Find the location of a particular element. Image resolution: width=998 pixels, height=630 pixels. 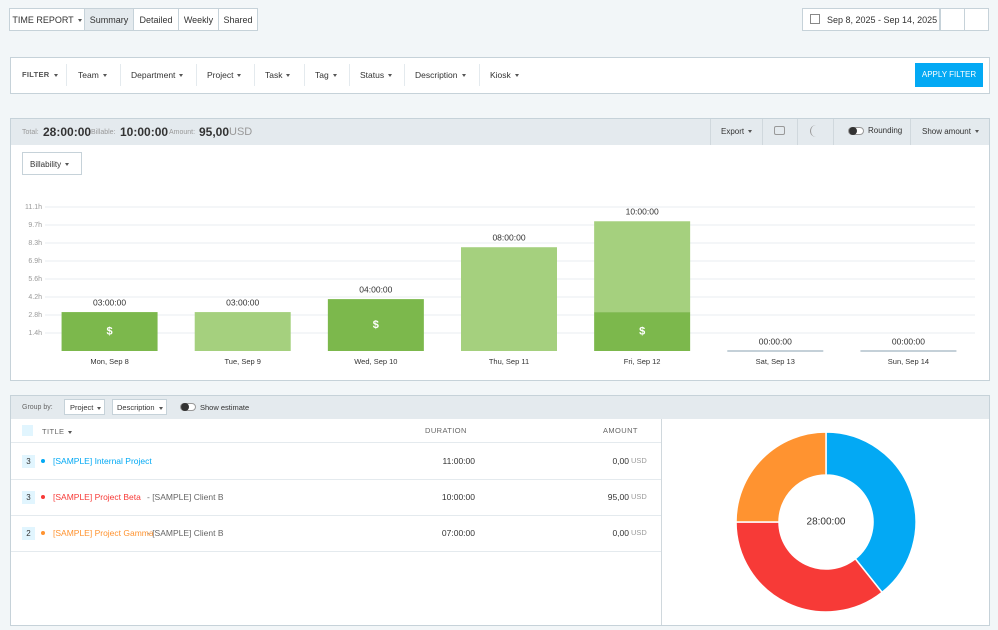

share-button is located at coordinates (816, 131).